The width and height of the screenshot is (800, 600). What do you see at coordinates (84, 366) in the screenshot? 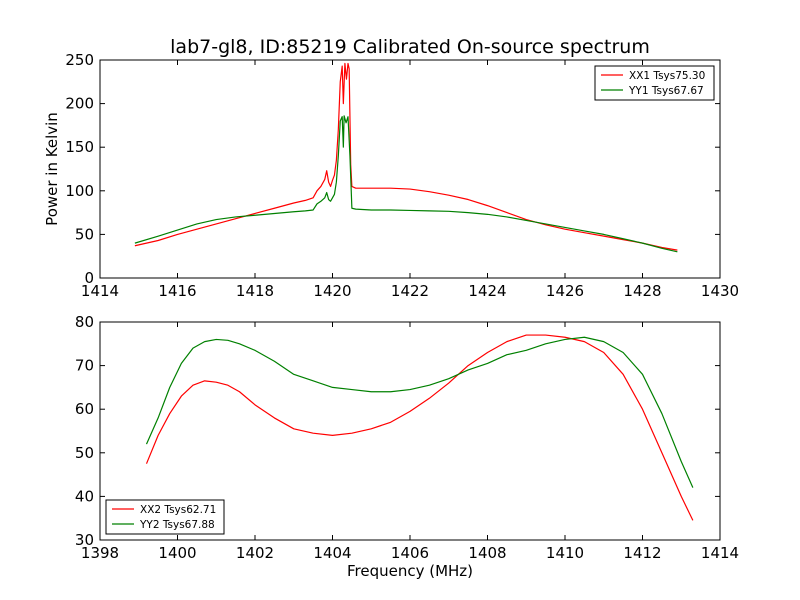
I see `y-tick-label: 70` at bounding box center [84, 366].